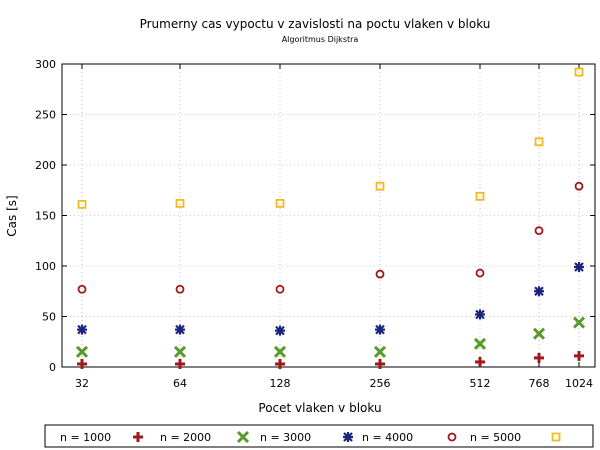 This screenshot has width=600, height=450. Describe the element at coordinates (12, 215) in the screenshot. I see `y-axis-label: Cas [s]` at that location.